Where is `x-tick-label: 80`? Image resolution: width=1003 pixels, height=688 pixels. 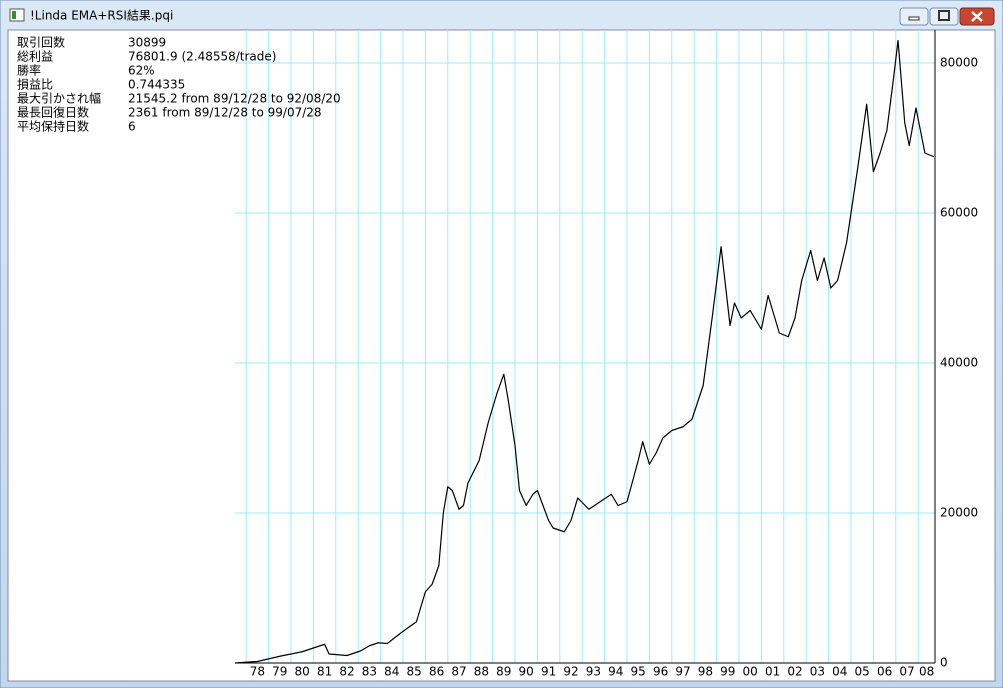 x-tick-label: 80 is located at coordinates (302, 672).